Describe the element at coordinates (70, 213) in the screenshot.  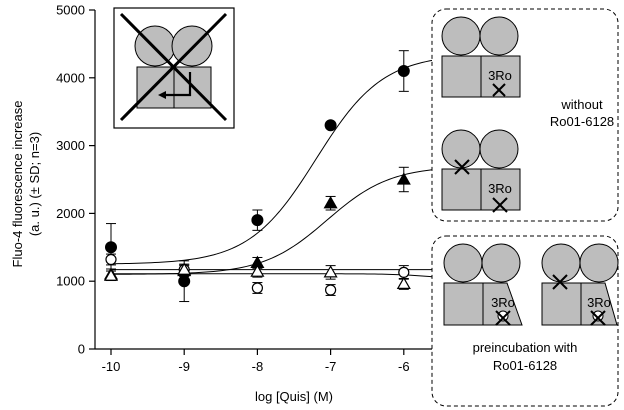
I see `y-tick-label: 2000` at that location.